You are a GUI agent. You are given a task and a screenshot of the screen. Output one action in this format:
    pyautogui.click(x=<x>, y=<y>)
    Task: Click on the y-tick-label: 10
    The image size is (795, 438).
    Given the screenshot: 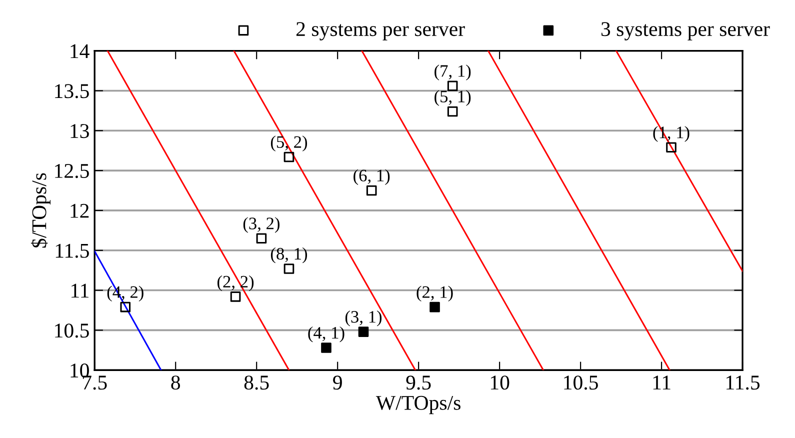 What is the action you would take?
    pyautogui.click(x=79, y=370)
    